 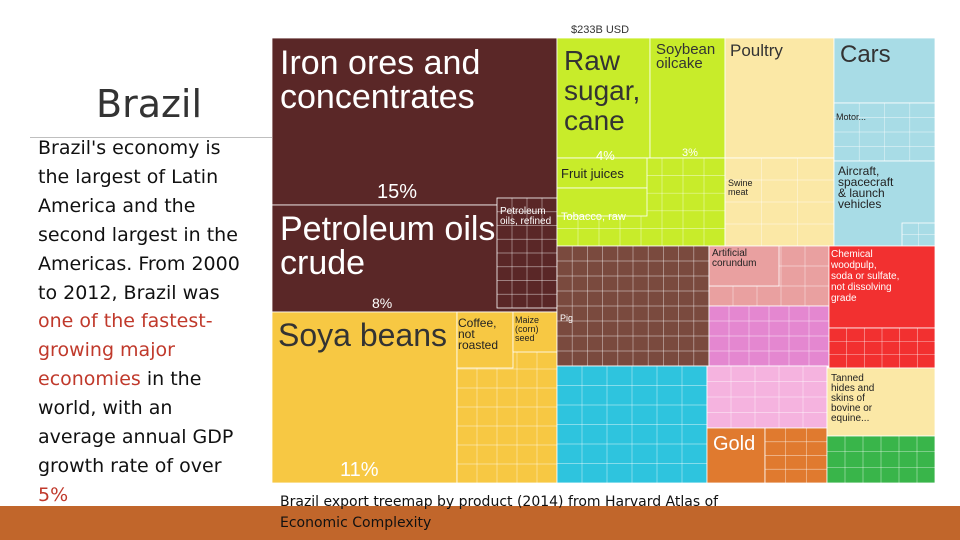 I want to click on share-petroleum-crude: 8%, so click(x=382, y=303).